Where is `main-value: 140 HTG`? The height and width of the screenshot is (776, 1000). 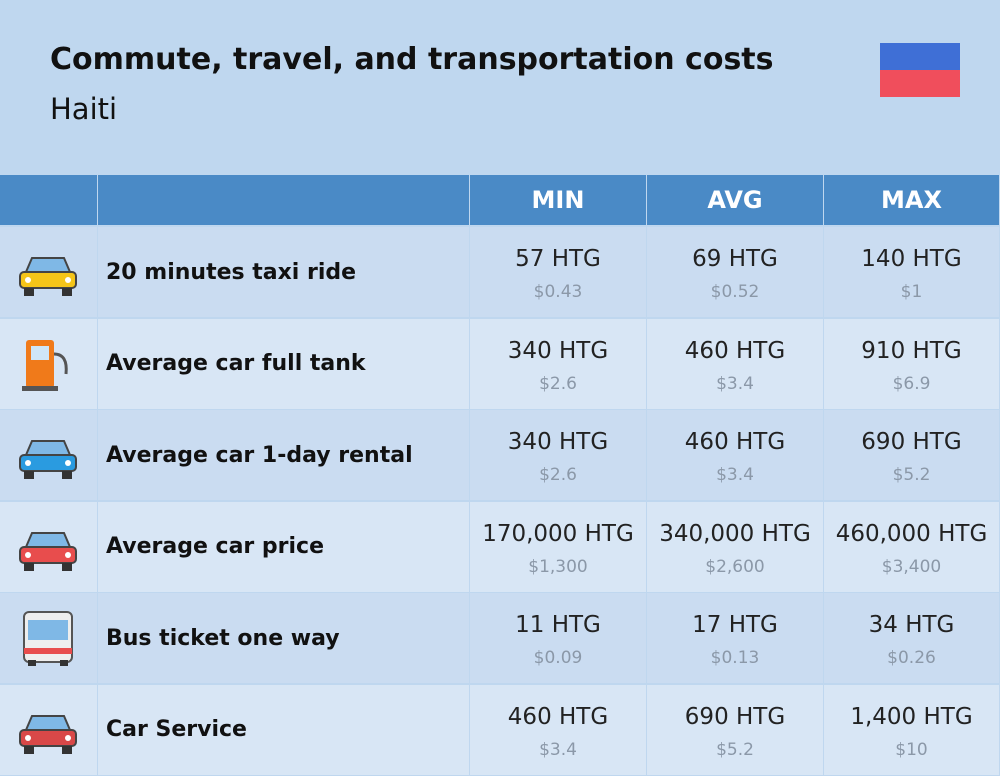
main-value: 140 HTG is located at coordinates (911, 259).